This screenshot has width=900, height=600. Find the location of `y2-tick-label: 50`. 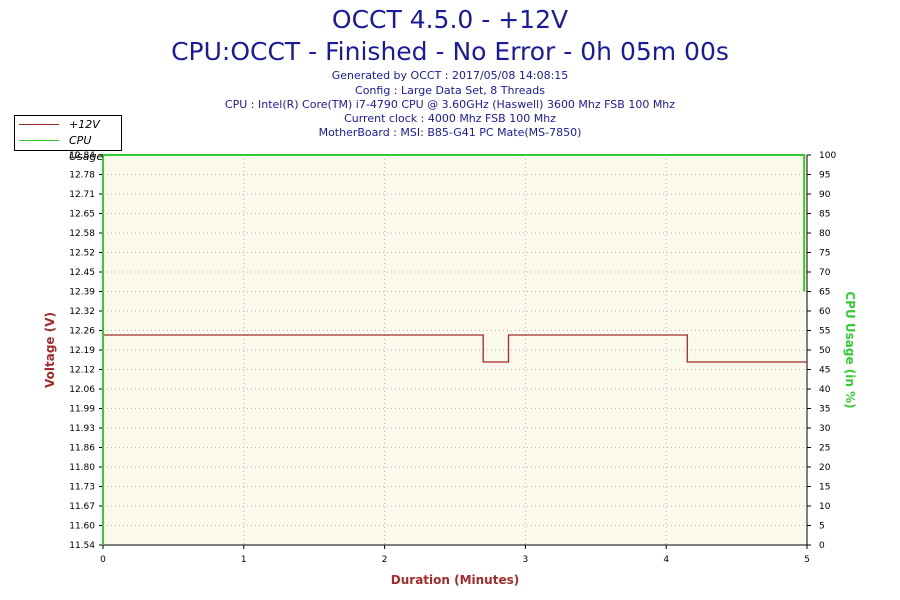

y2-tick-label: 50 is located at coordinates (825, 351).